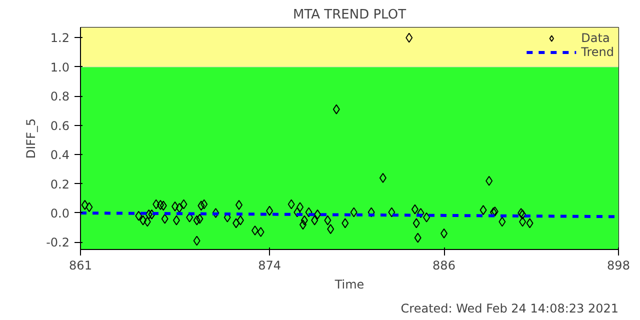  I want to click on y-tick-label: 0.6, so click(60, 125).